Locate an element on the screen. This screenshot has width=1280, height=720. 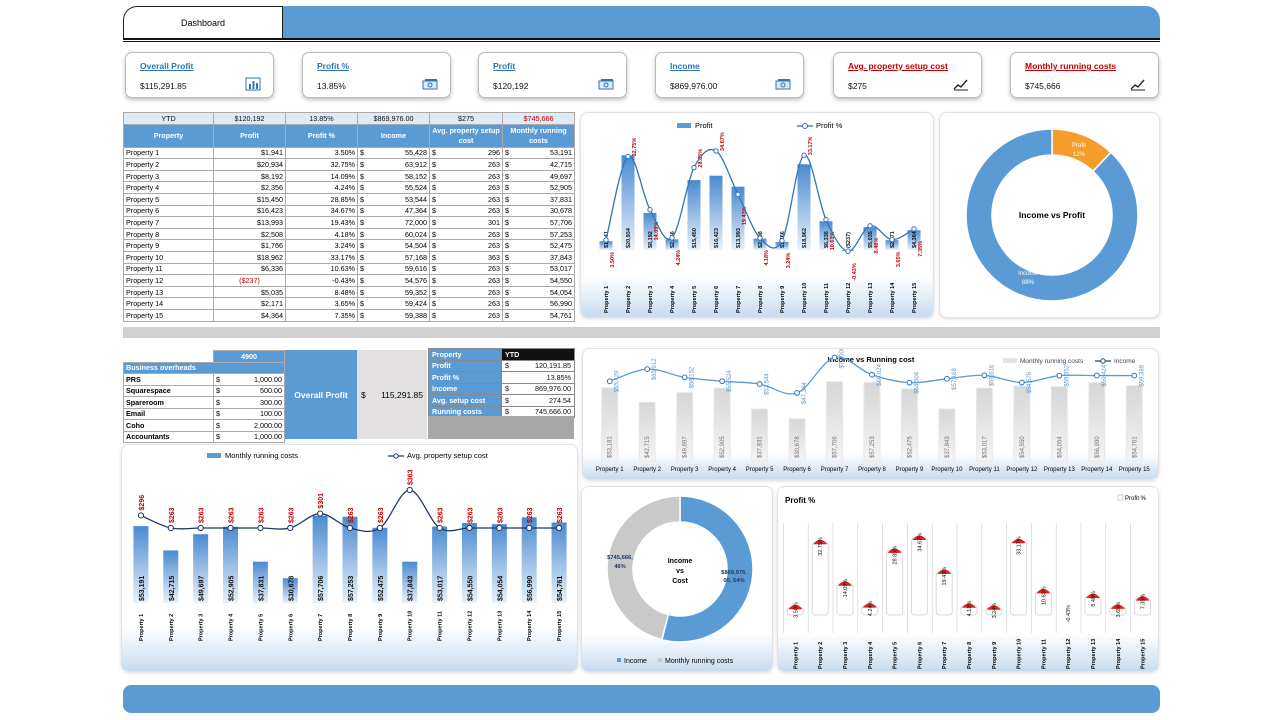
income-cell: $54,504 is located at coordinates (393, 245).